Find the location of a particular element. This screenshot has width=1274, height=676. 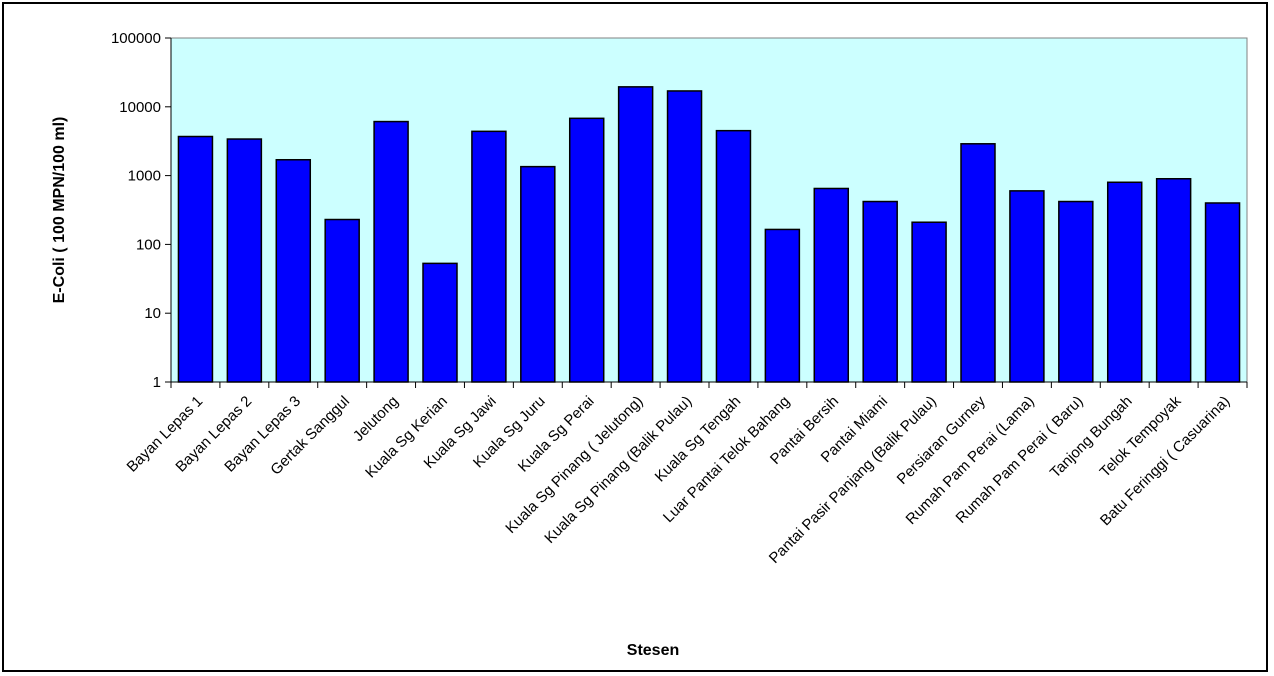

y-tick-label: 1 is located at coordinates (157, 382).